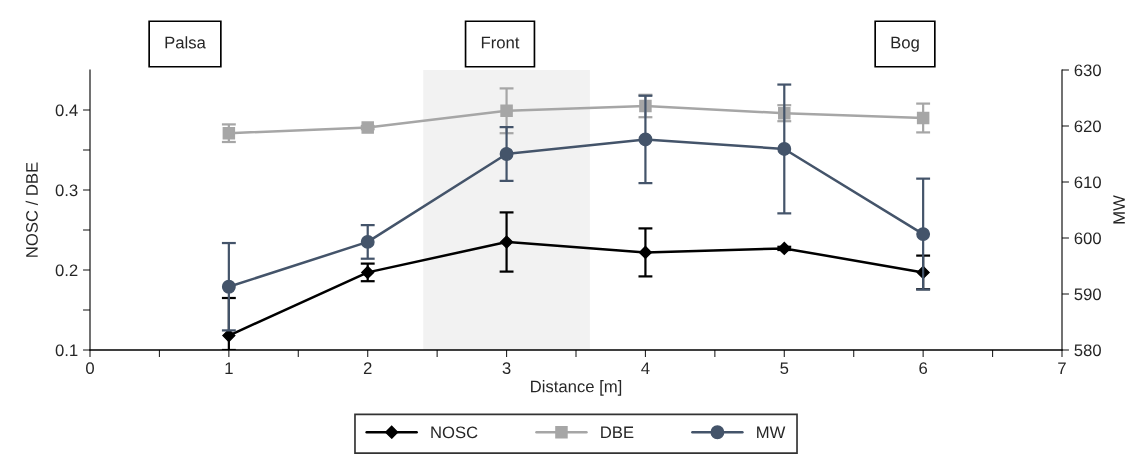 The height and width of the screenshot is (469, 1140). What do you see at coordinates (1087, 294) in the screenshot?
I see `y2-tick-label: 590` at bounding box center [1087, 294].